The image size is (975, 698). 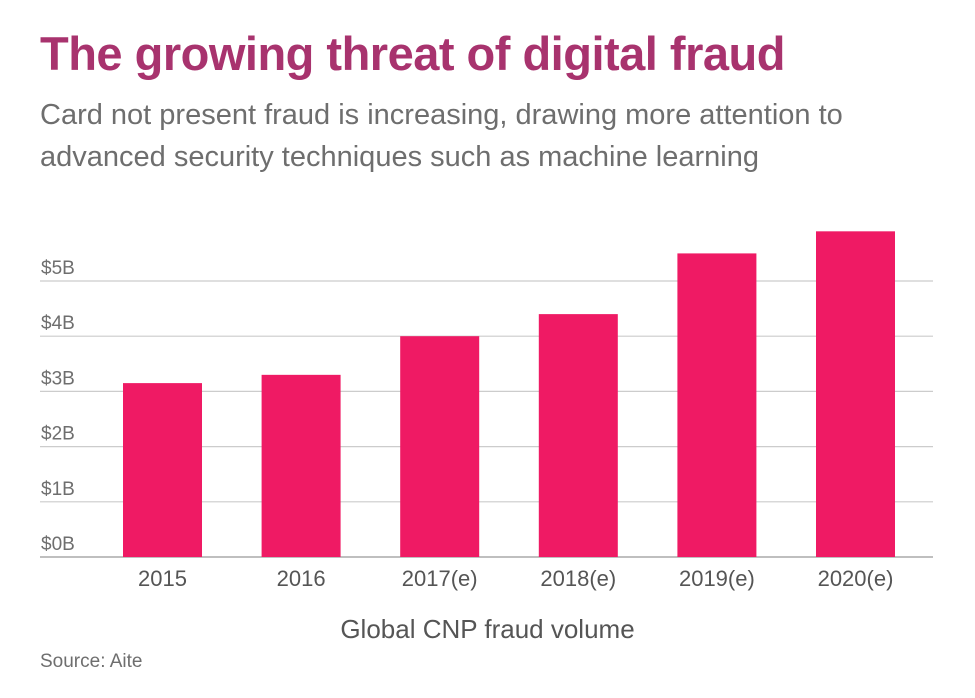 What do you see at coordinates (440, 578) in the screenshot?
I see `x-tick-label: 2017(e)` at bounding box center [440, 578].